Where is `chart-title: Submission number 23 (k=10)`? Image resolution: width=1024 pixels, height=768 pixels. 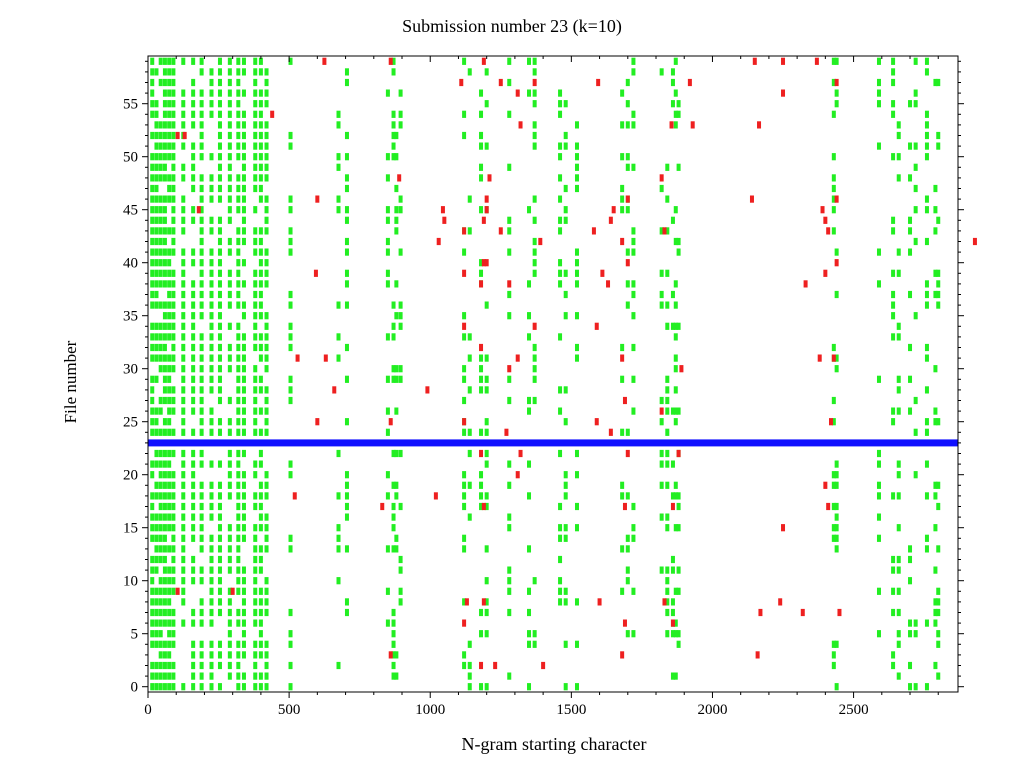
chart-title: Submission number 23 (k=10) is located at coordinates (512, 26).